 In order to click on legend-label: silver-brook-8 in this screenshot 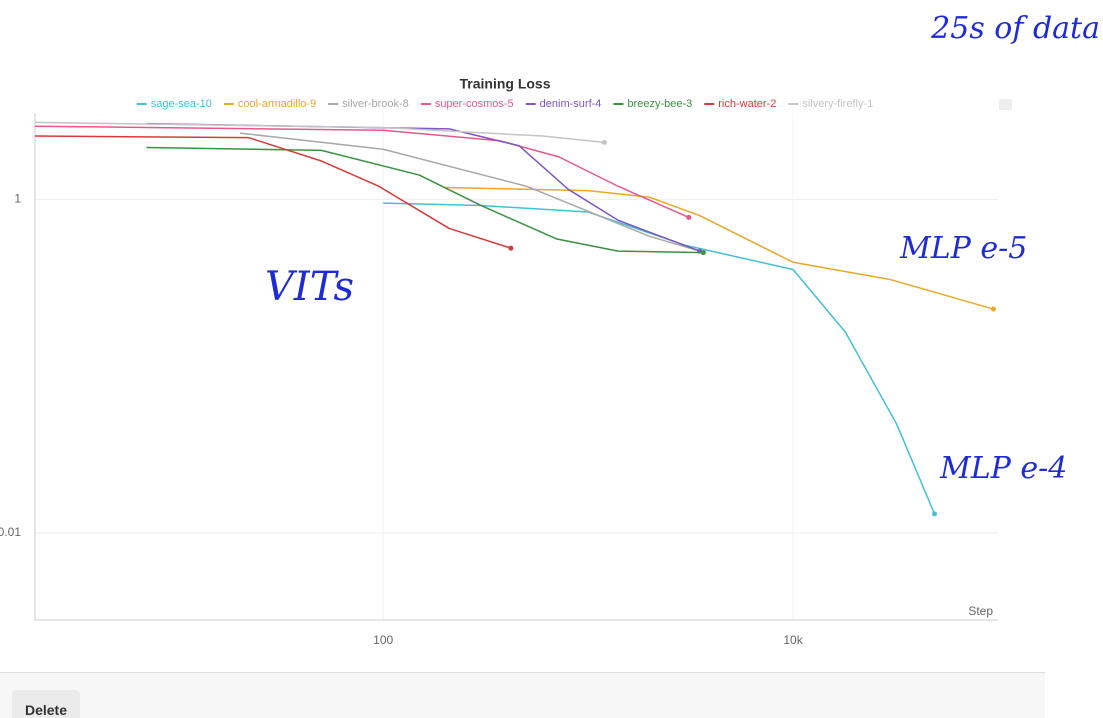, I will do `click(375, 104)`.